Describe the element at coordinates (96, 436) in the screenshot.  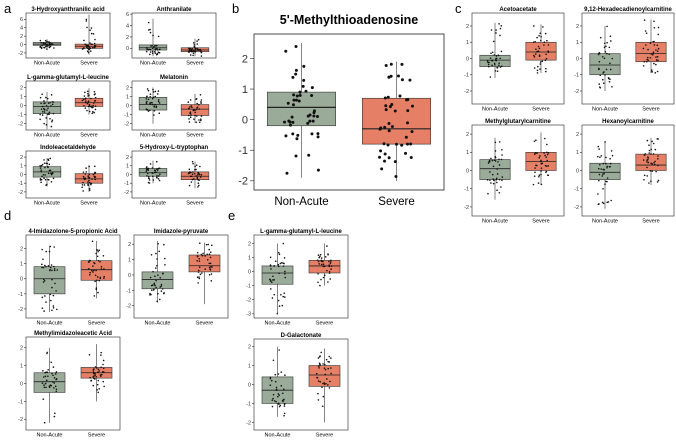
I see `x-category-label: Severe` at that location.